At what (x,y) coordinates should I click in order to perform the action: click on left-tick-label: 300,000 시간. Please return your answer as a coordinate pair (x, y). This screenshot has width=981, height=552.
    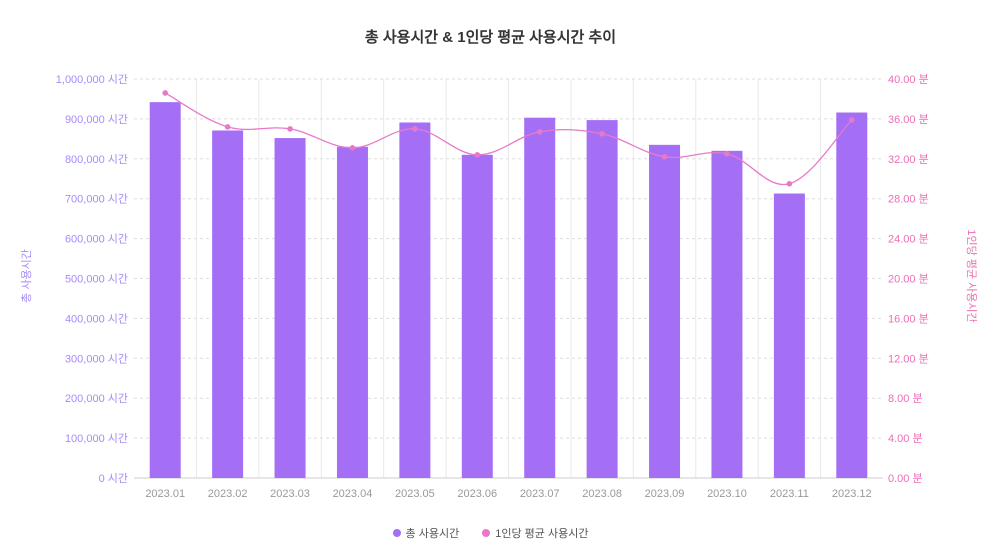
    Looking at the image, I should click on (96, 358).